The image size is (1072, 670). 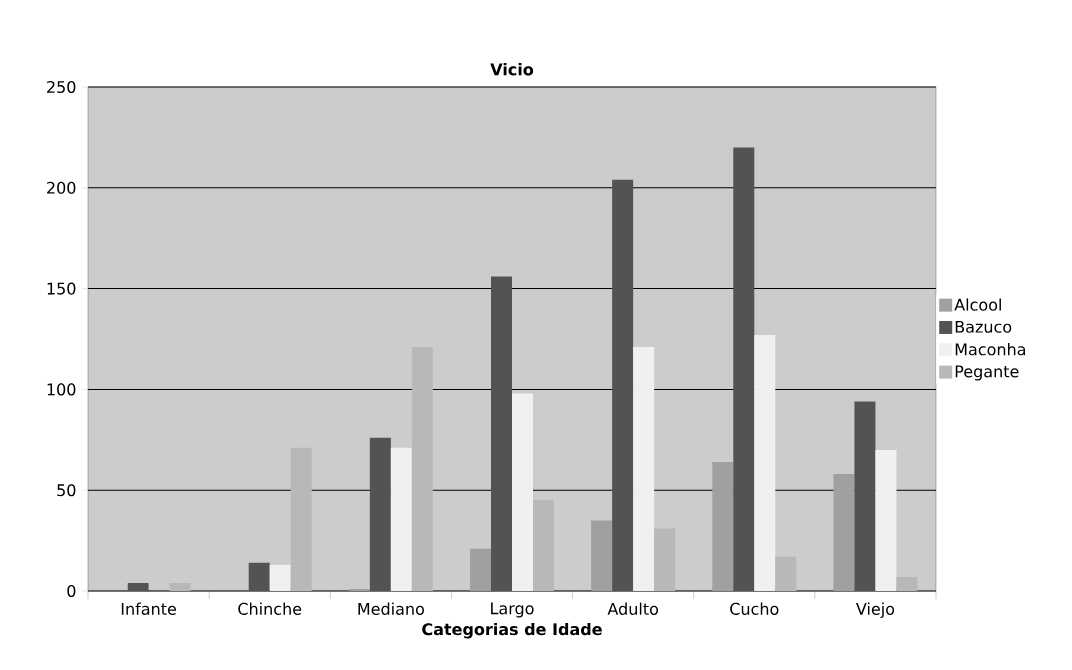 I want to click on x-tick-label: Chinche, so click(x=270, y=608).